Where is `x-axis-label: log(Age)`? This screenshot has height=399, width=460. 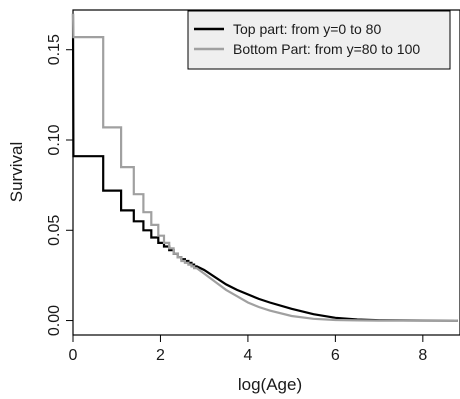 x-axis-label: log(Age) is located at coordinates (270, 384).